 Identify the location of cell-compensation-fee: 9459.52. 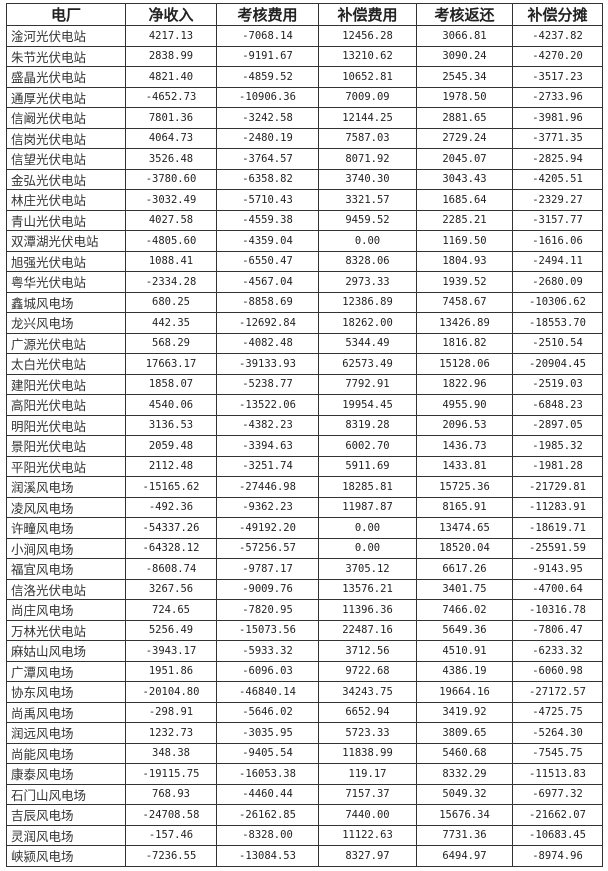
(367, 220).